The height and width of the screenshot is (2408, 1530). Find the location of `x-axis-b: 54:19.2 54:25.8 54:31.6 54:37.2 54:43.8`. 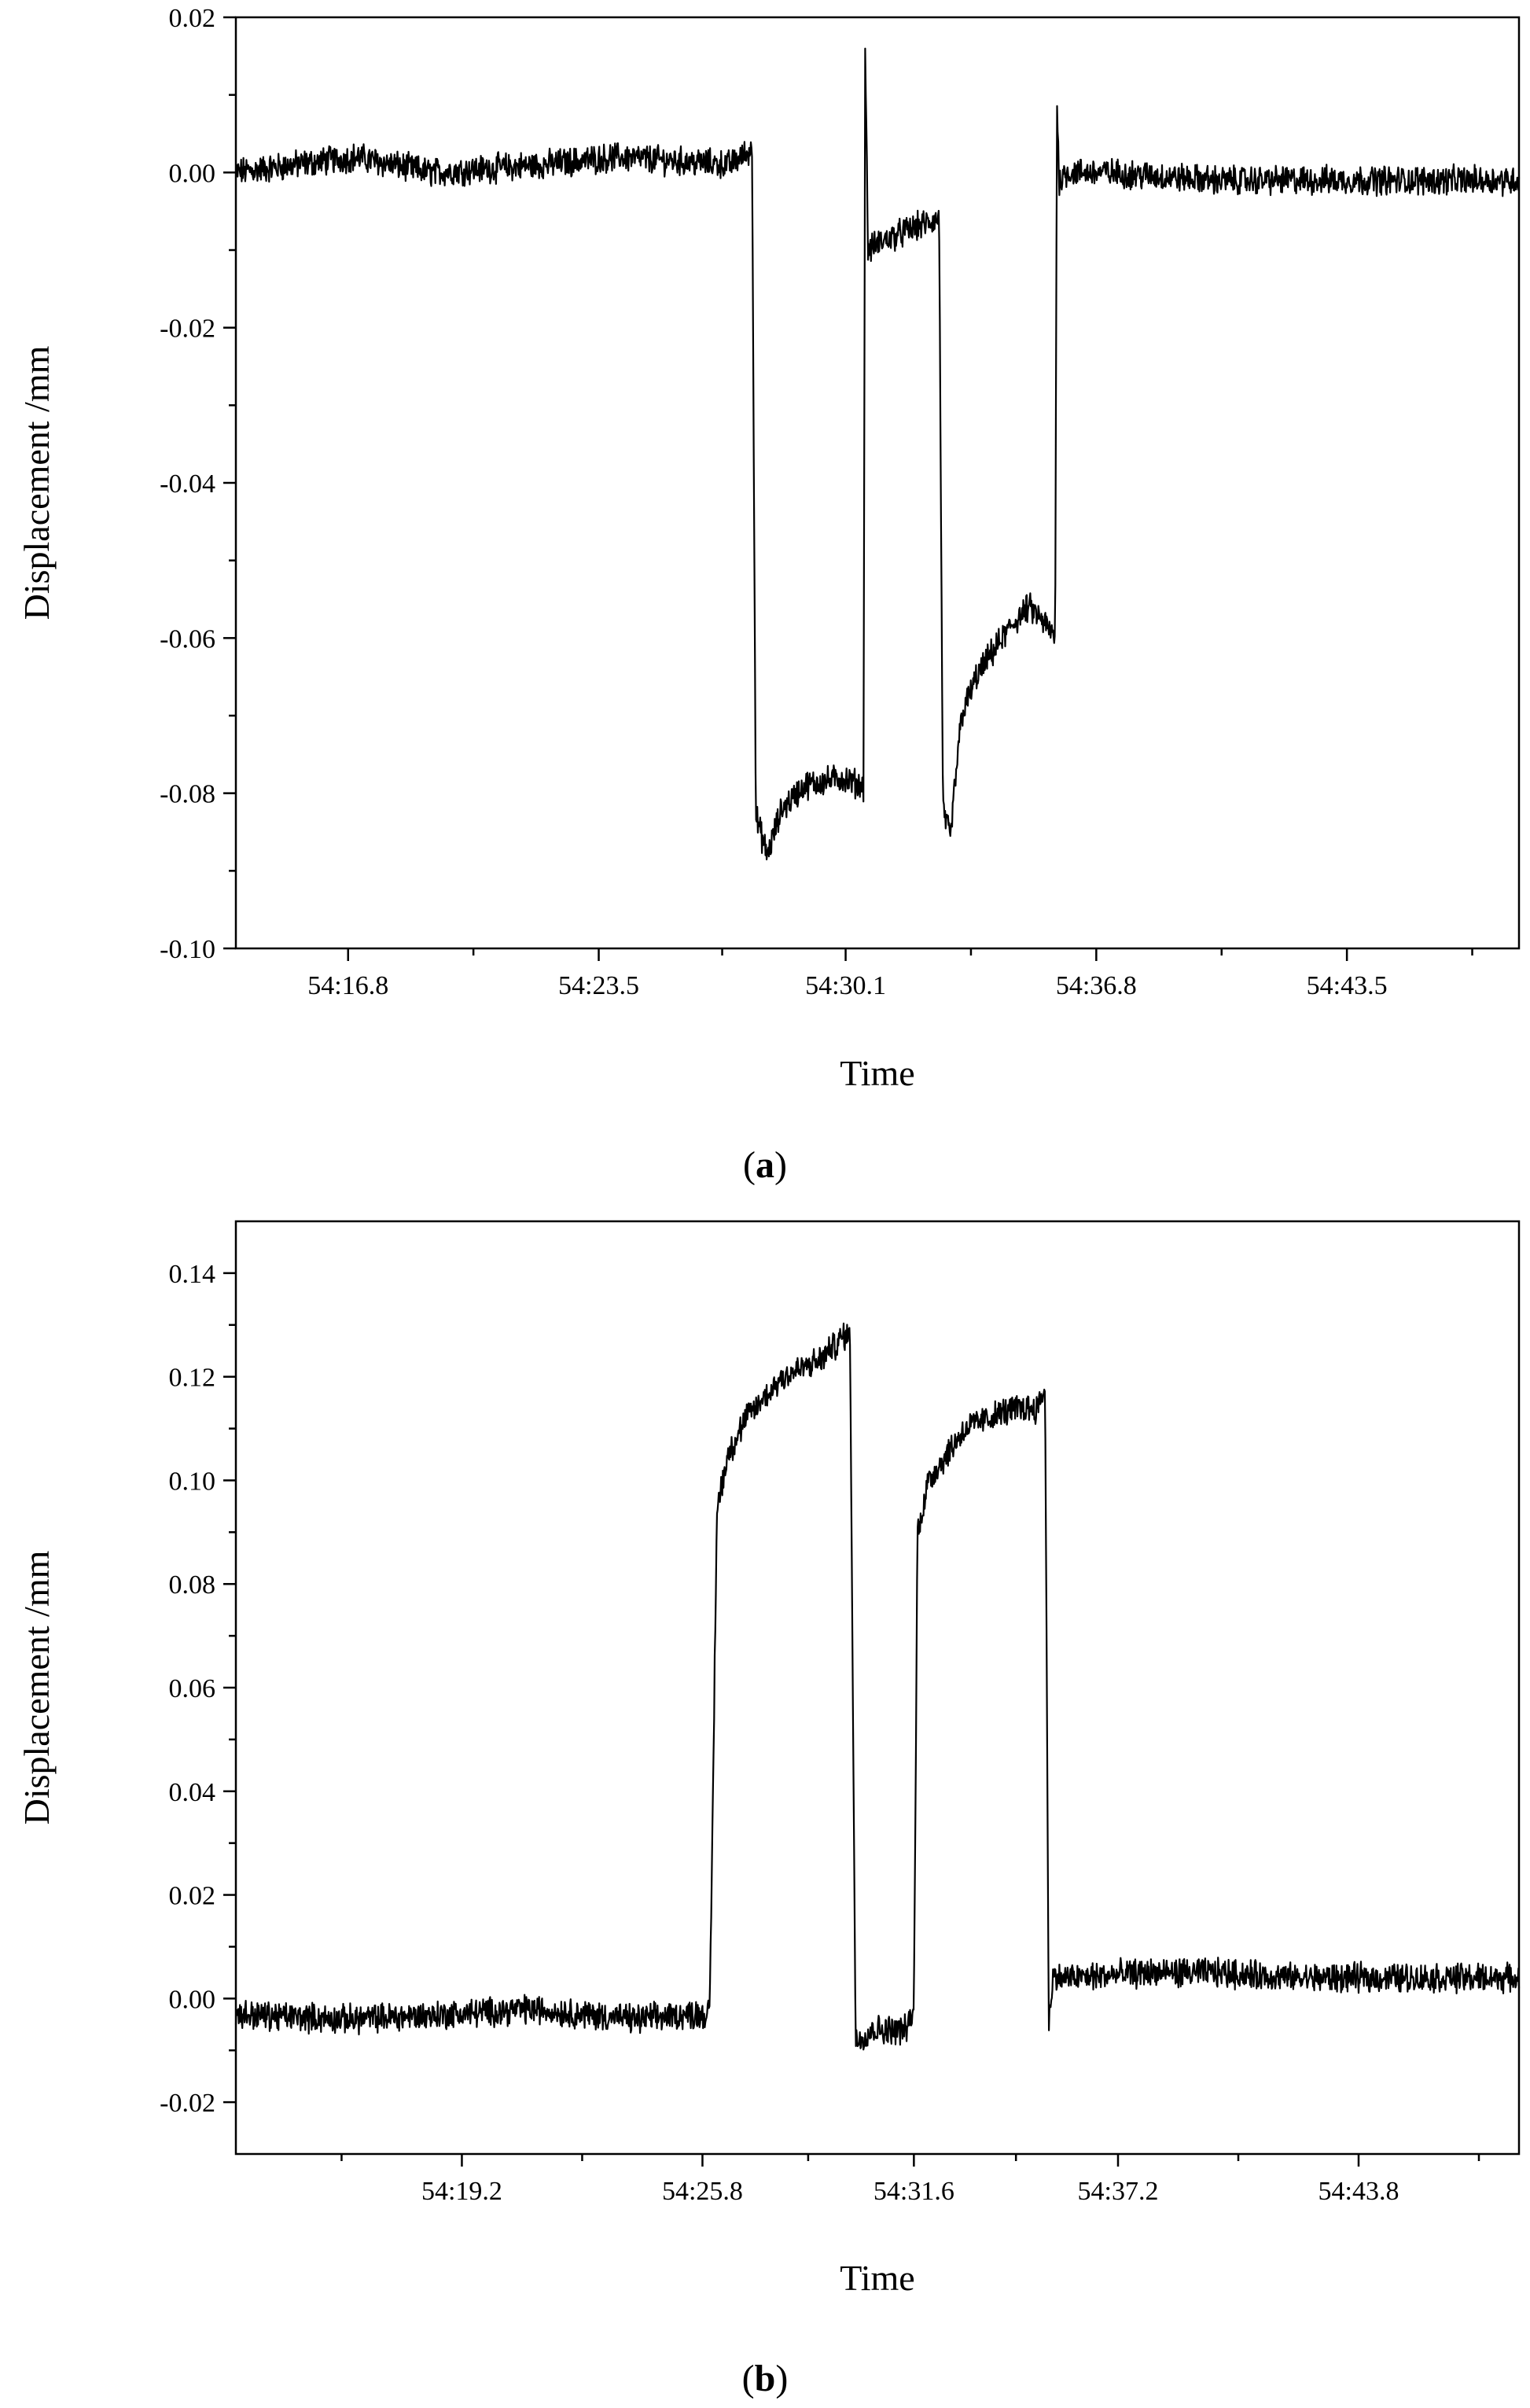

x-axis-b: 54:19.2 54:25.8 54:31.6 54:37.2 54:43.8 is located at coordinates (910, 2180).